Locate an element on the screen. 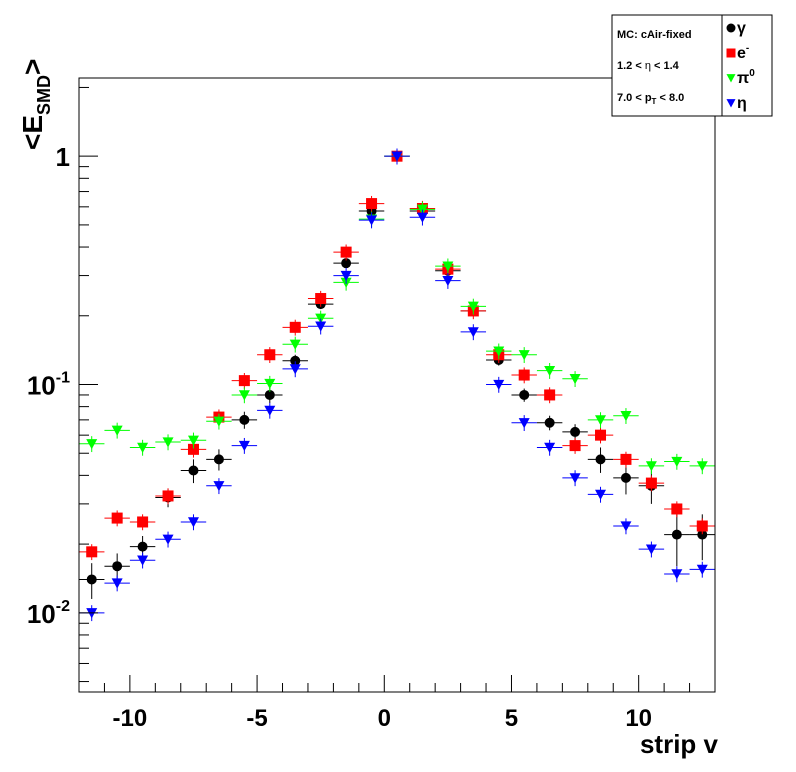  y-axis-title: <ESMD> is located at coordinates (35, 104).